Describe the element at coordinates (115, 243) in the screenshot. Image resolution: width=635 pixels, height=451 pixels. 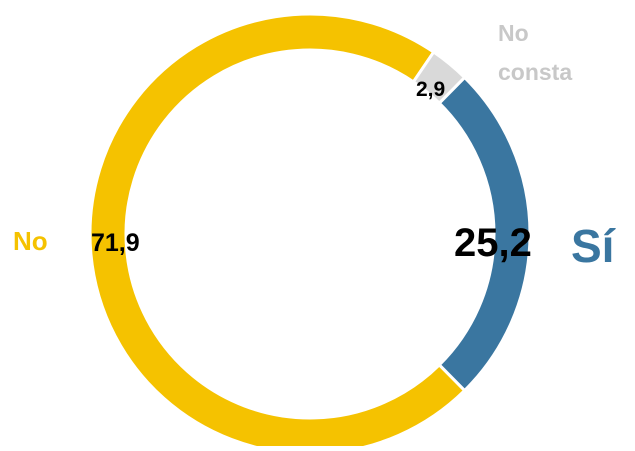
I see `slice-value-no: 71,9` at that location.